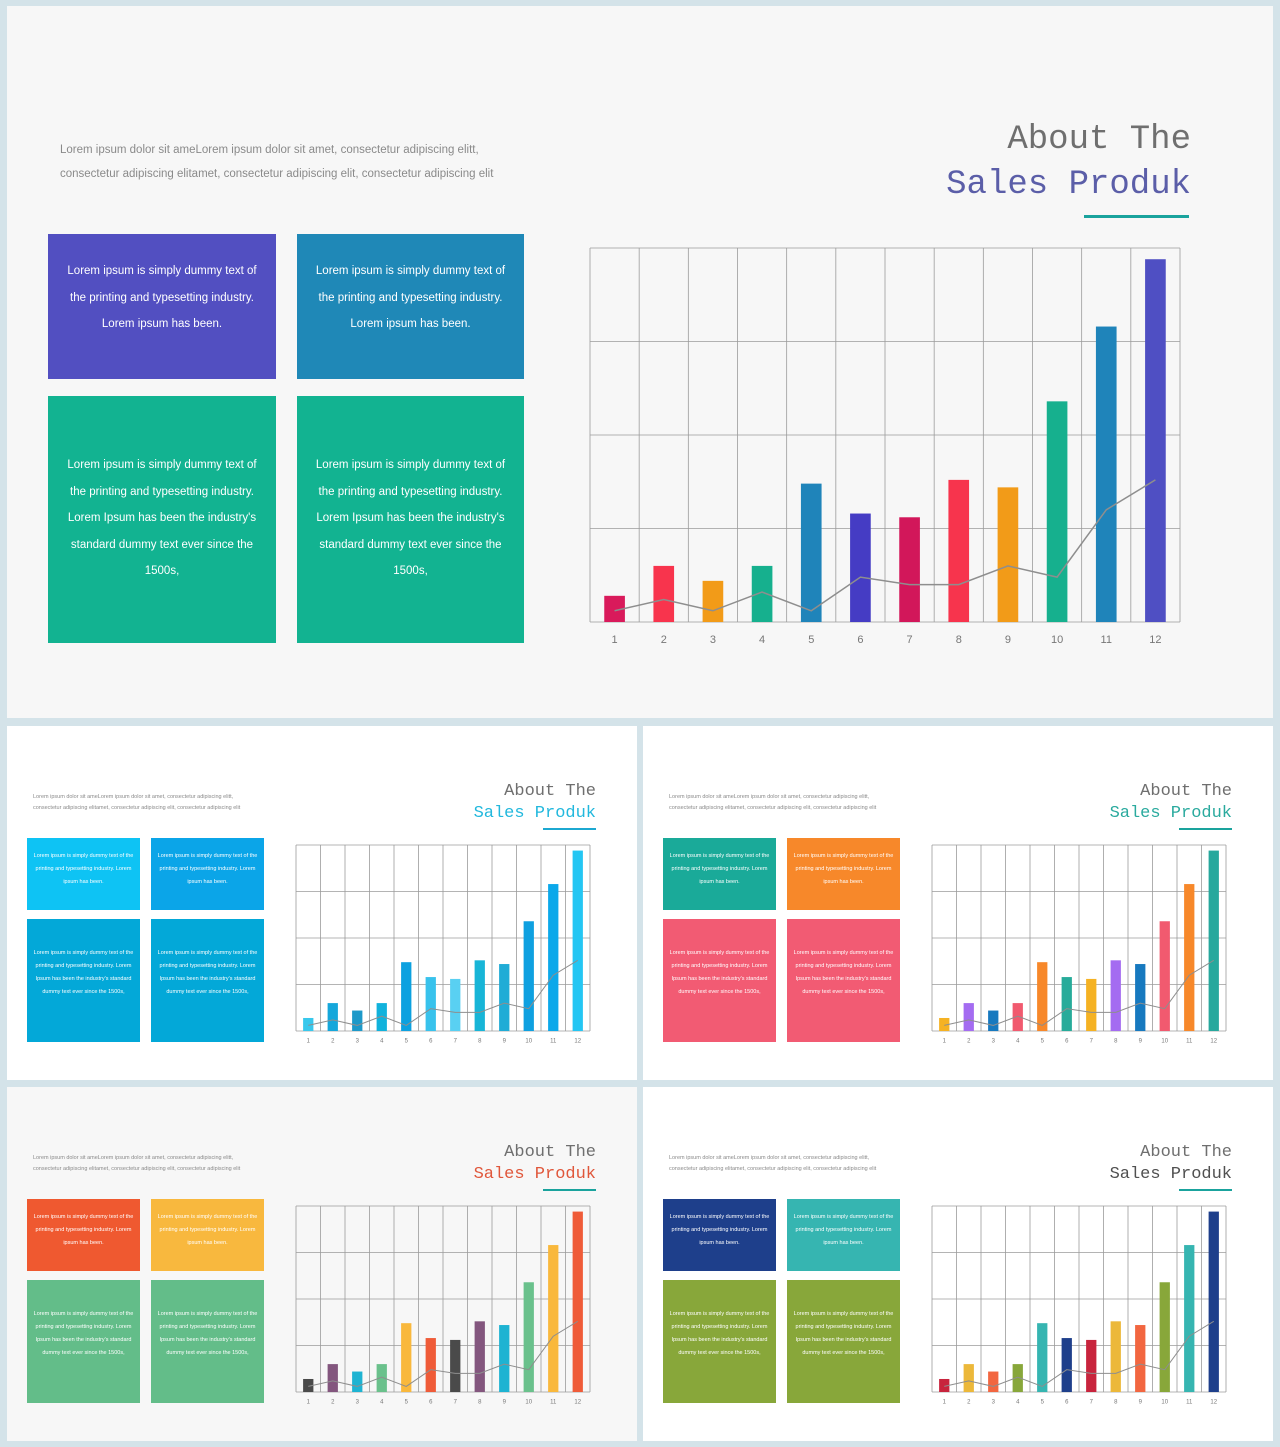 This screenshot has width=1280, height=1447. Describe the element at coordinates (1067, 1041) in the screenshot. I see `x-tick-label: 6` at that location.